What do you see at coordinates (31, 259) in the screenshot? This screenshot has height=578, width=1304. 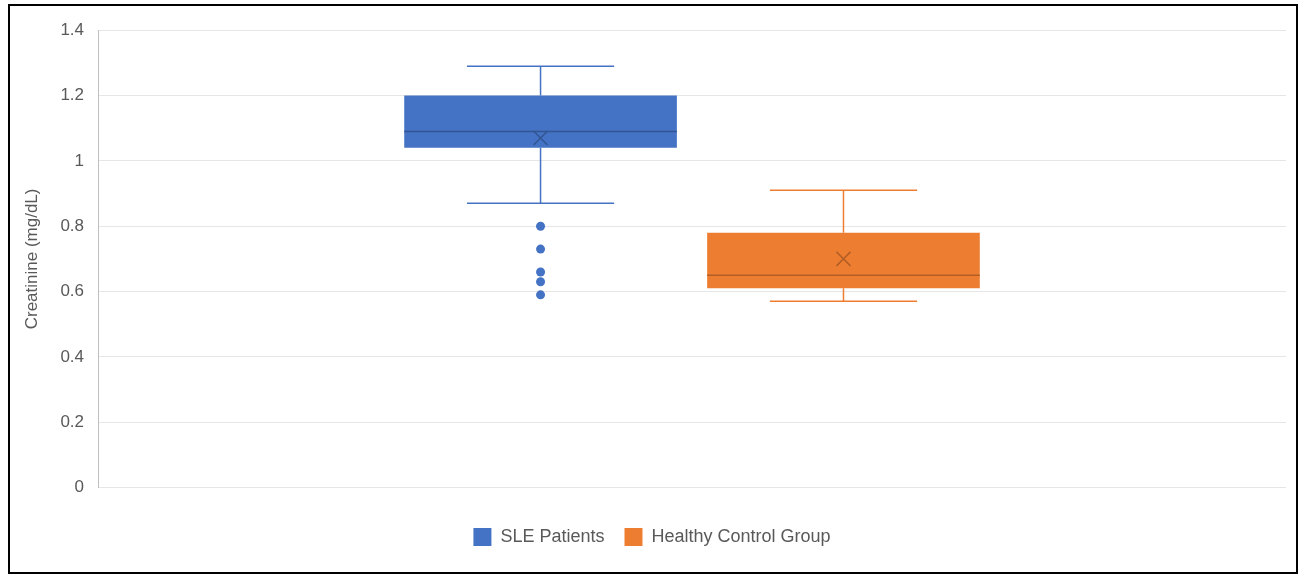 I see `y-axis-title: Creatinine (mg/dL)` at bounding box center [31, 259].